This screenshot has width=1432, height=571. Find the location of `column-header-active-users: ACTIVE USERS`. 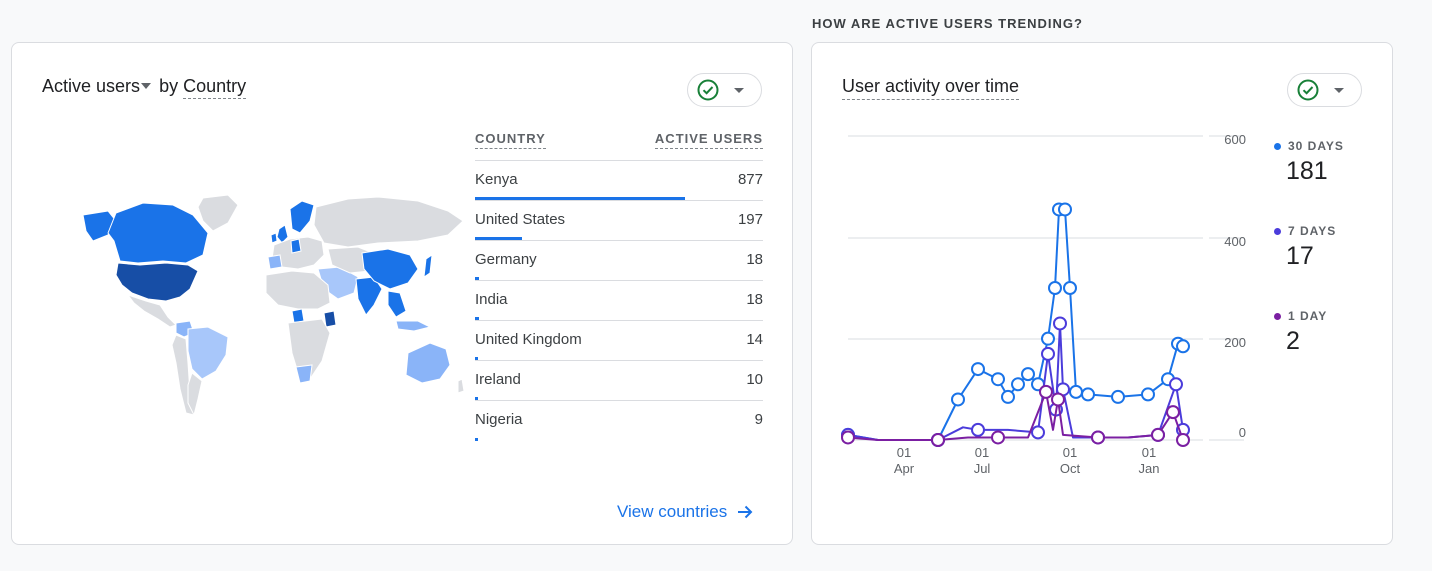

column-header-active-users: ACTIVE USERS is located at coordinates (708, 140).